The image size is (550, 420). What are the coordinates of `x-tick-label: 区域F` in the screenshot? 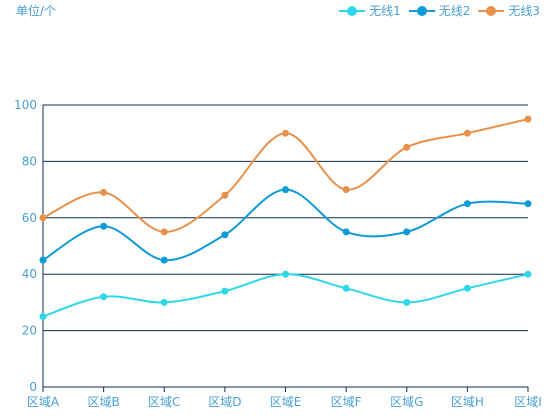 It's located at (346, 402).